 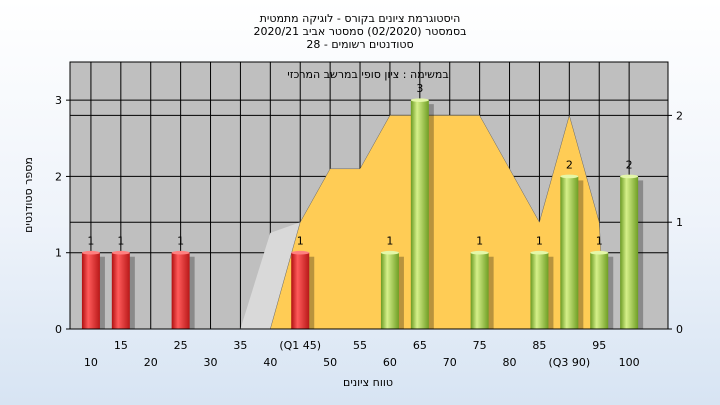 What do you see at coordinates (58, 100) in the screenshot?
I see `y-tick-label: 3` at bounding box center [58, 100].